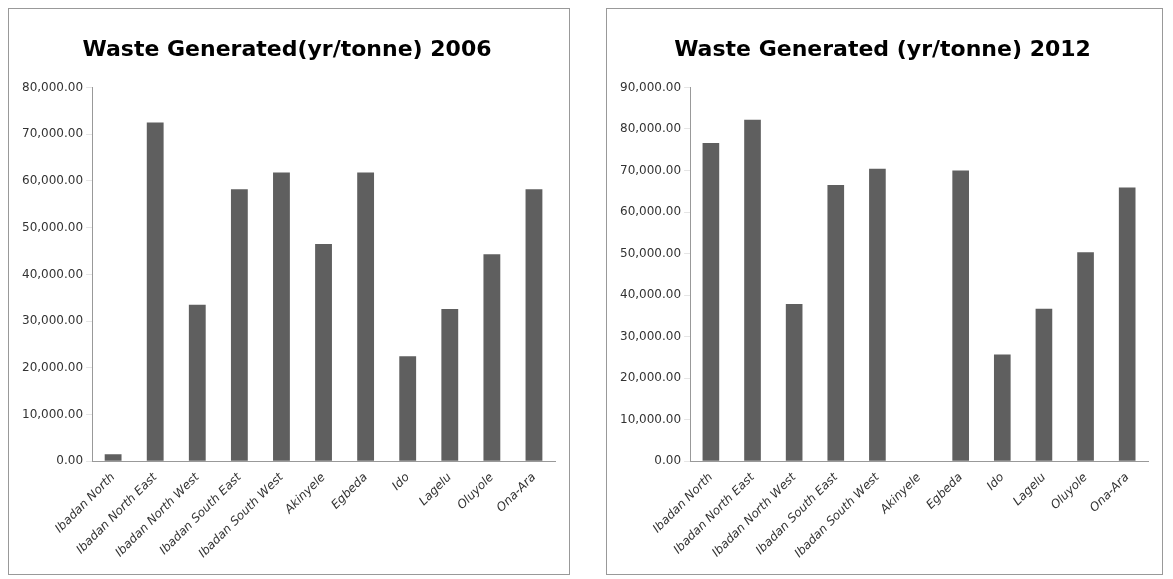 This screenshot has width=1173, height=579. What do you see at coordinates (650, 86) in the screenshot?
I see `y-tick-label: 90,000.00` at bounding box center [650, 86].